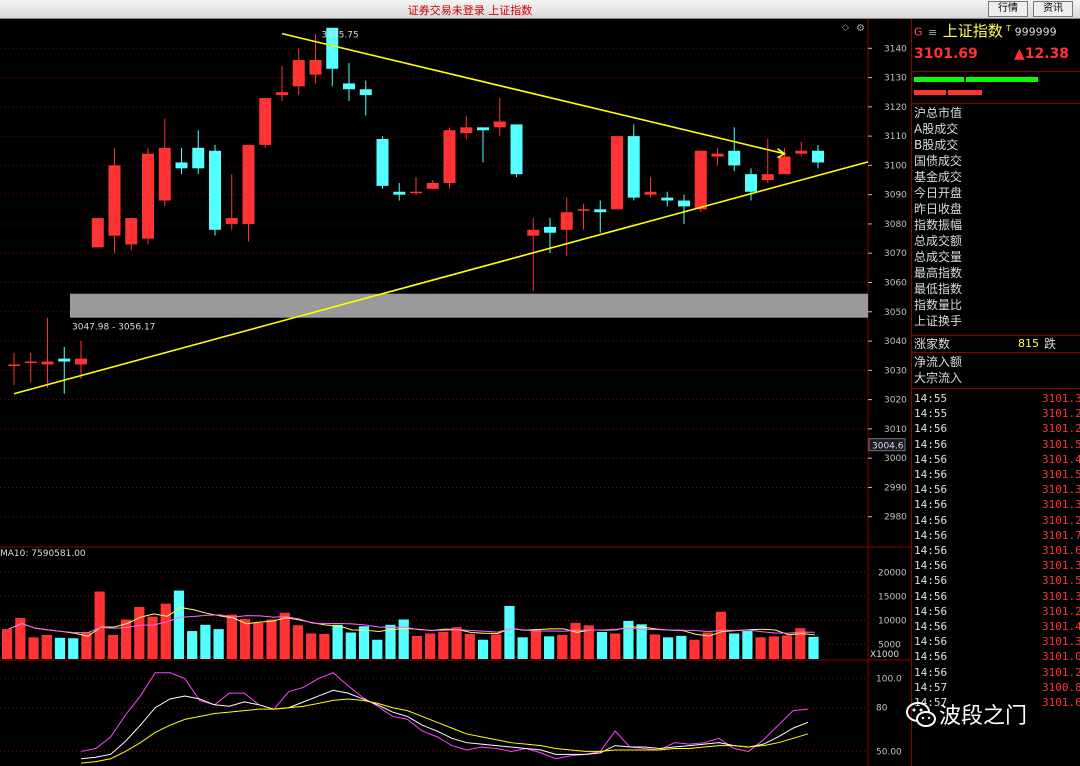 Image resolution: width=1080 pixels, height=766 pixels. I want to click on quotes-button: 行情, so click(1008, 9).